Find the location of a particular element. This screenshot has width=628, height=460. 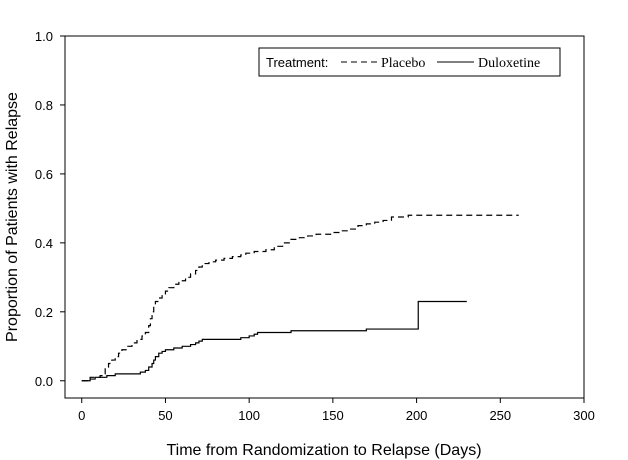

legend-entry-placebo: Placebo is located at coordinates (403, 63).